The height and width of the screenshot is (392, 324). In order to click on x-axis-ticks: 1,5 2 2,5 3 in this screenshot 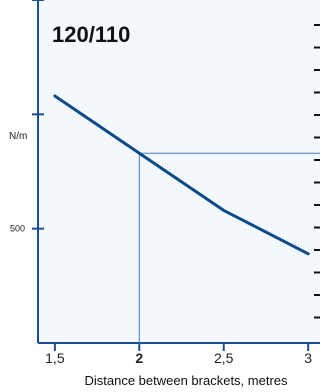, I will do `click(178, 354)`.